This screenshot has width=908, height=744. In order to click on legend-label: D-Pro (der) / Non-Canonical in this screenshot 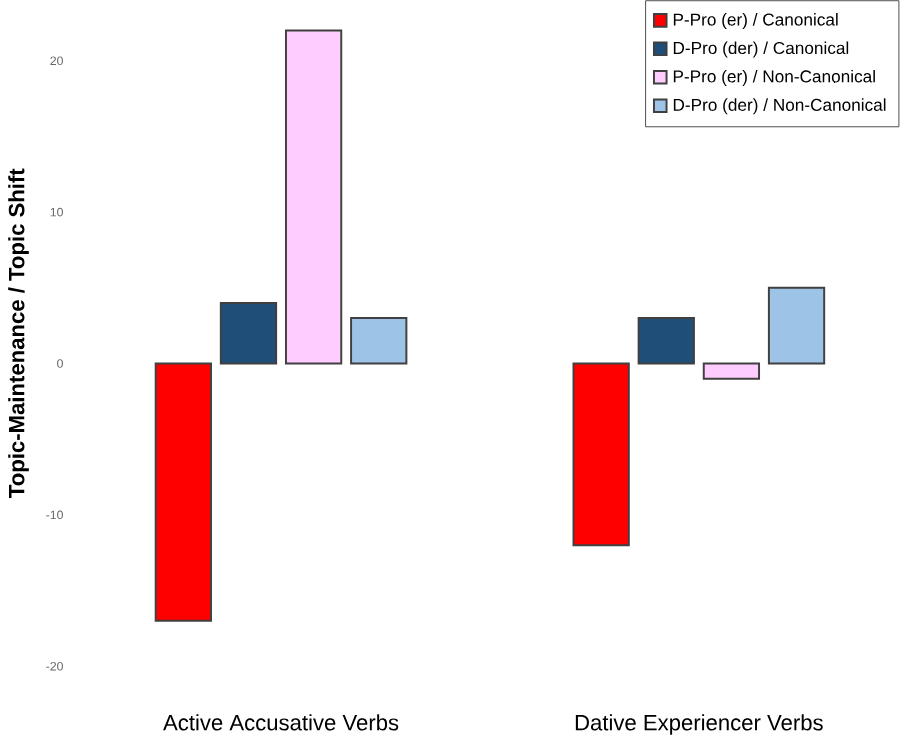, I will do `click(779, 106)`.